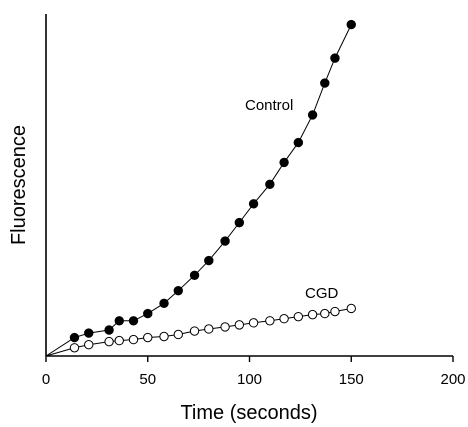  I want to click on x-tick-label-0: 0, so click(46, 379).